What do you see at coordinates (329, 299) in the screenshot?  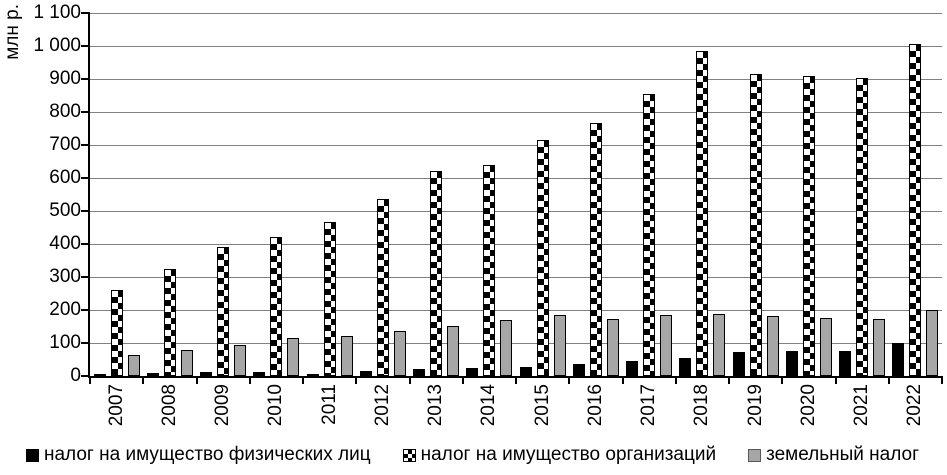 I see `bar-checkerboard-black-white-2011` at bounding box center [329, 299].